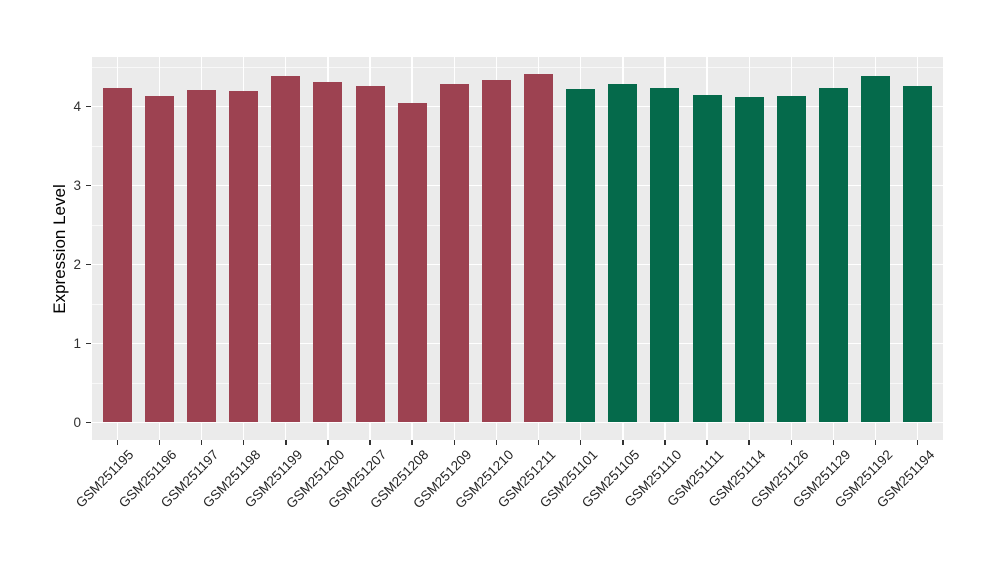 The width and height of the screenshot is (1000, 580). I want to click on bar-GSM251210, so click(496, 251).